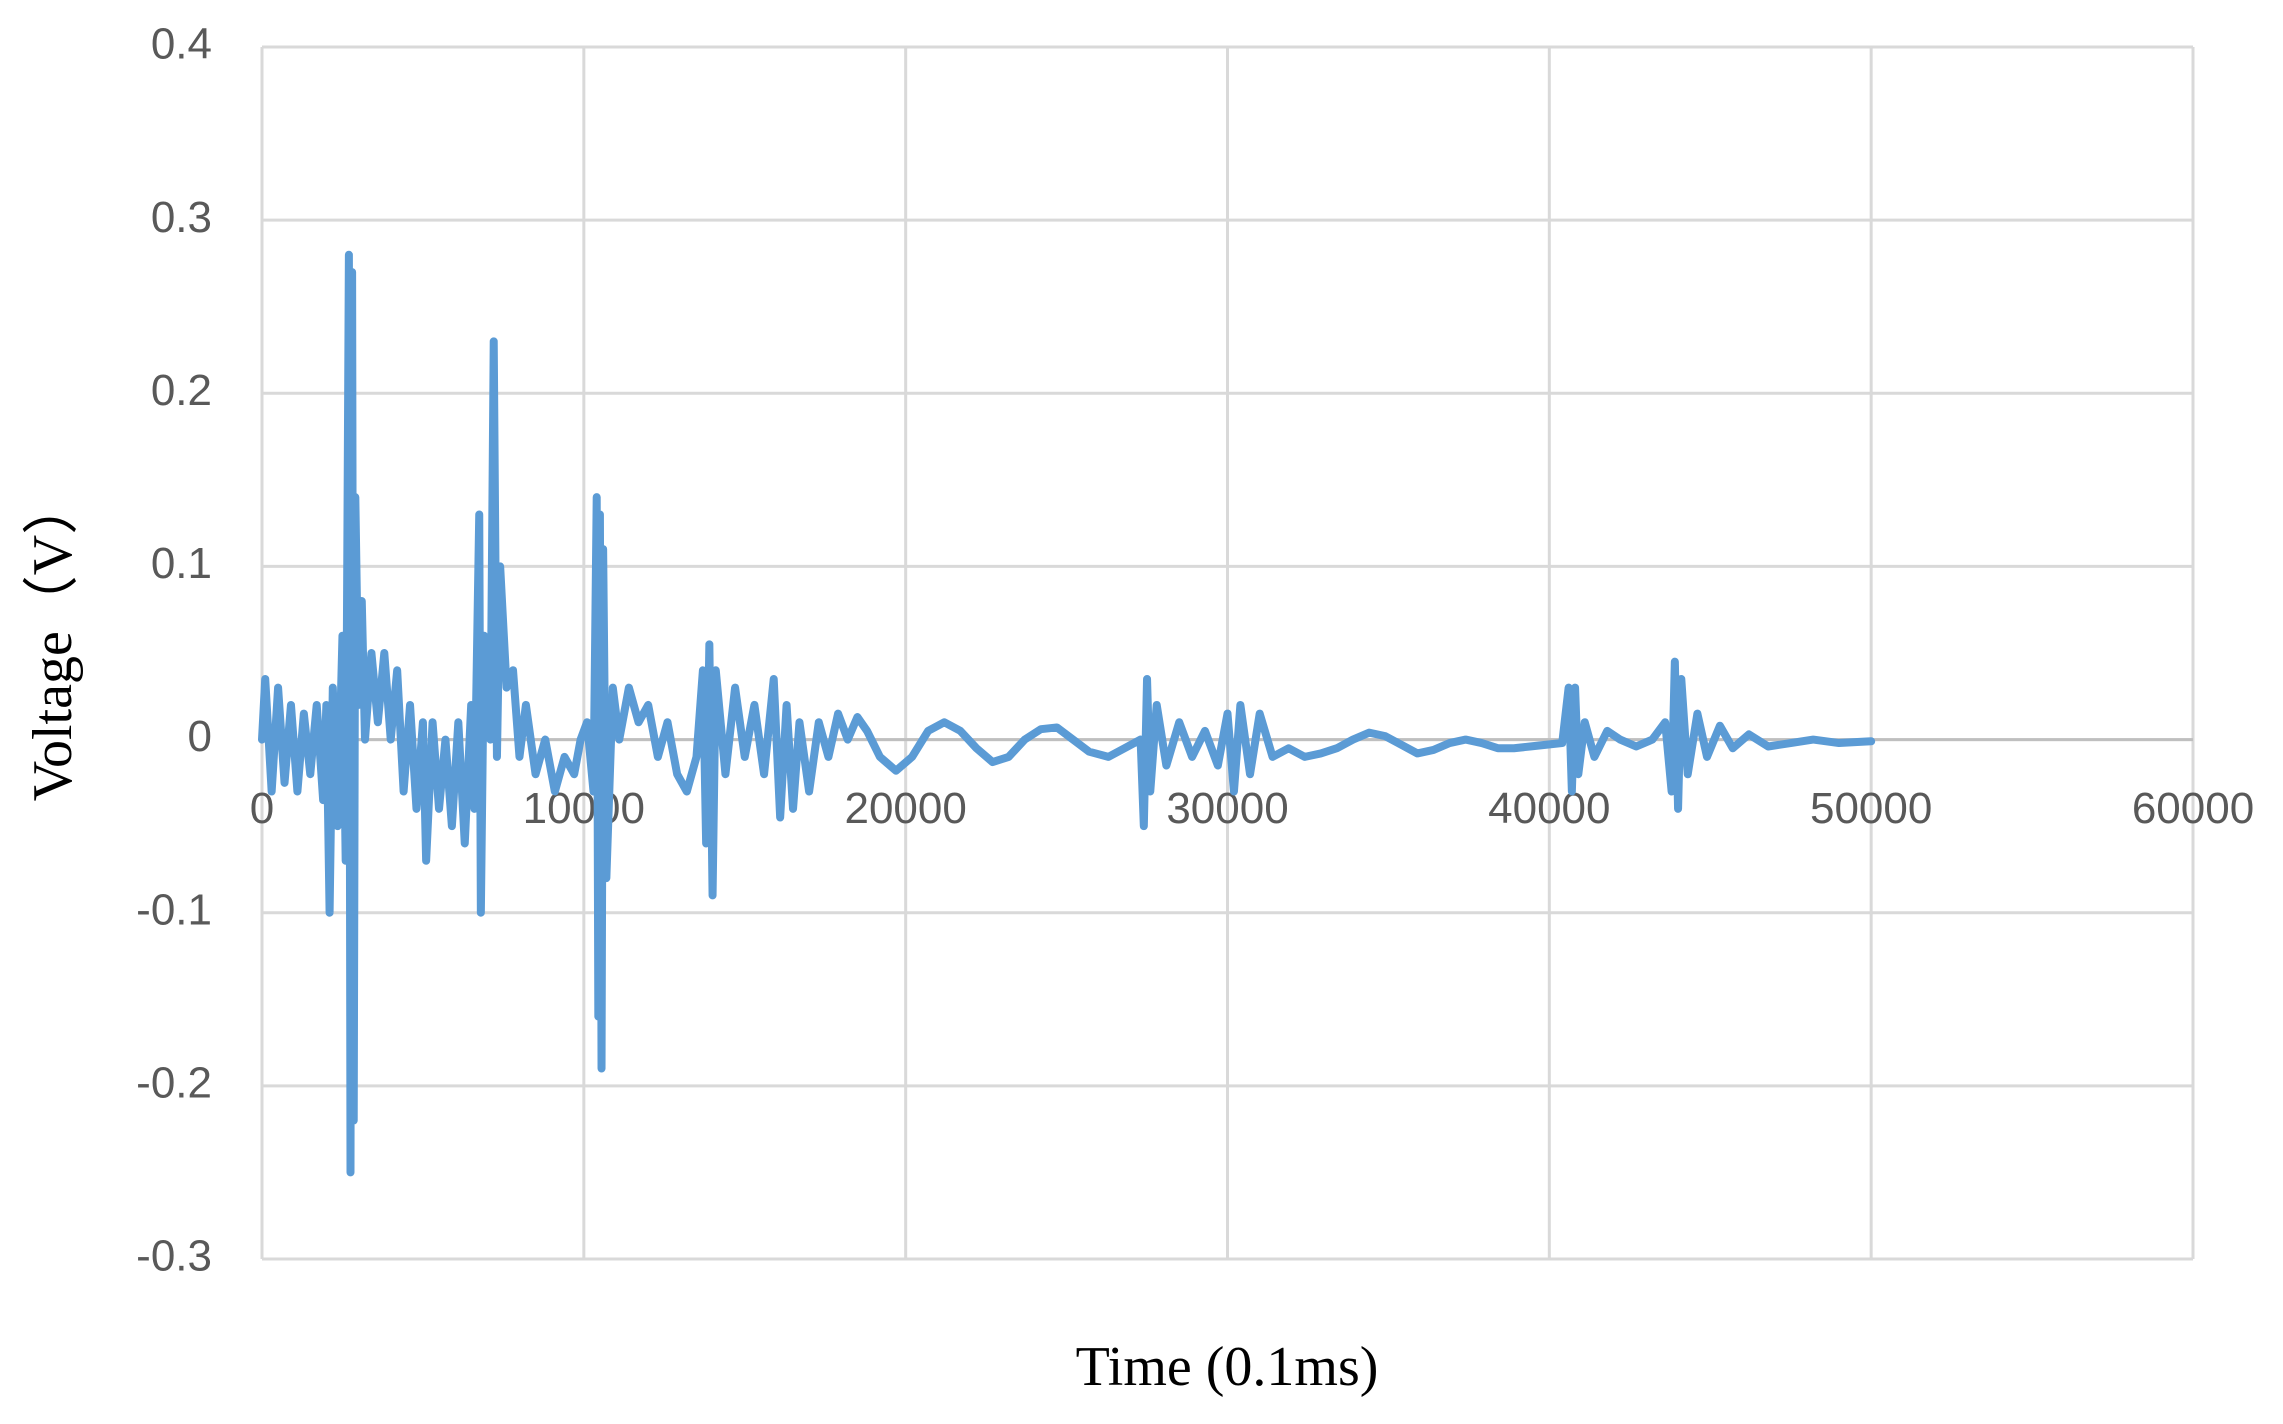 The height and width of the screenshot is (1424, 2283). I want to click on y-tick-label: -0.1, so click(174, 909).